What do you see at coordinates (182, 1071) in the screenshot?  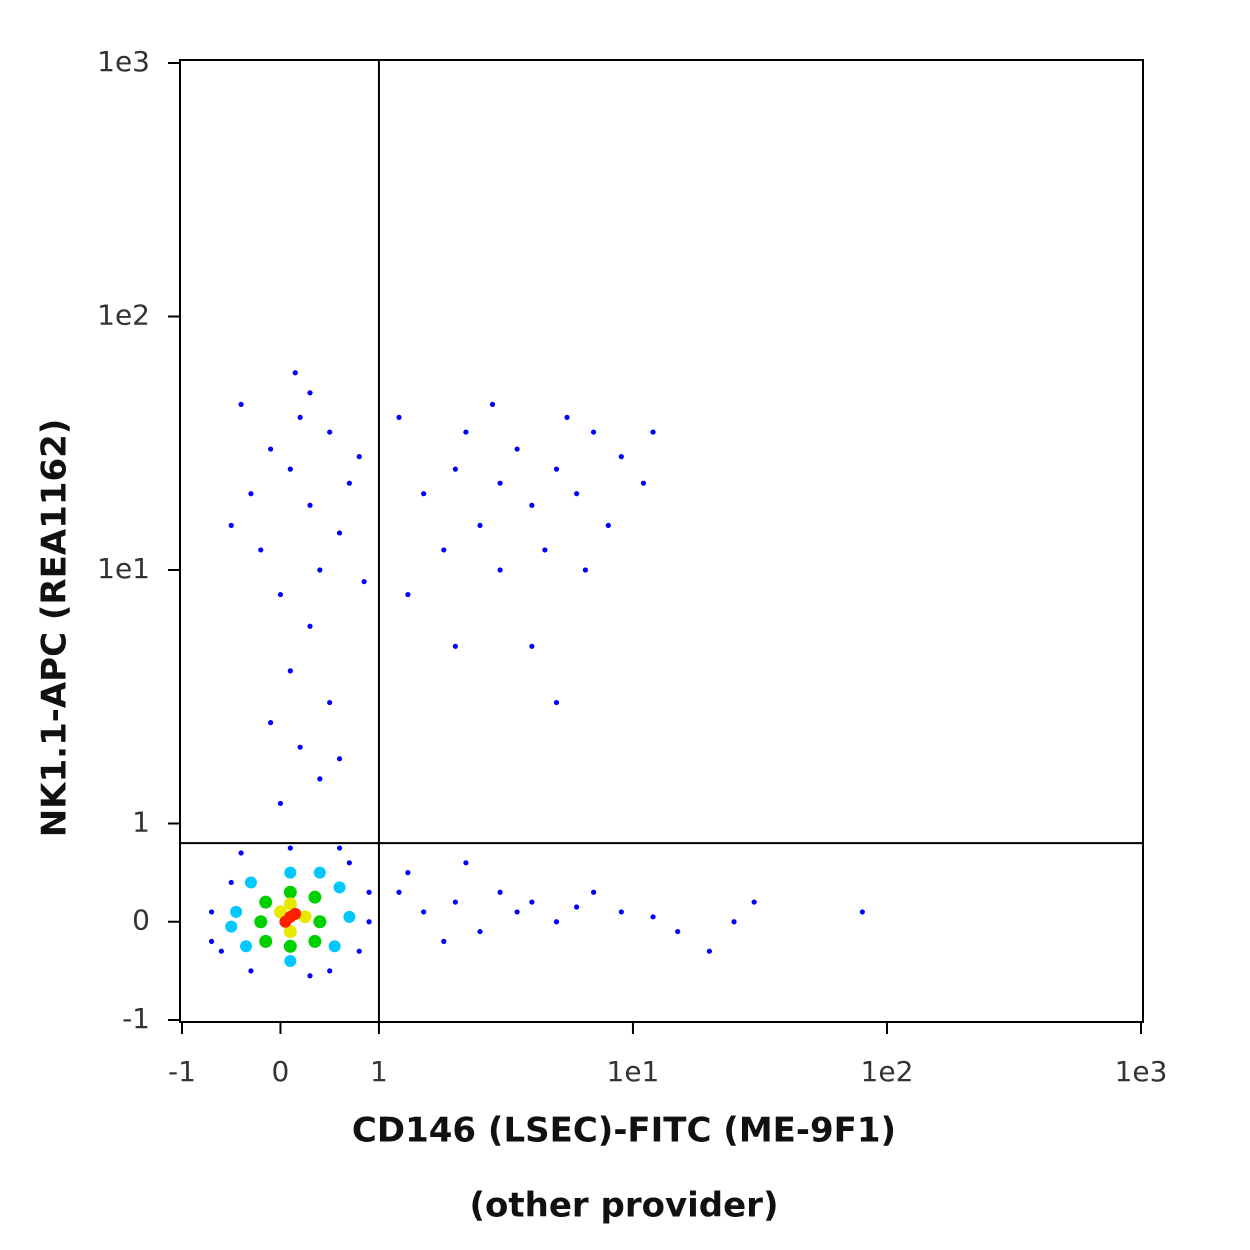 I see `x-tick-label: -1` at bounding box center [182, 1071].